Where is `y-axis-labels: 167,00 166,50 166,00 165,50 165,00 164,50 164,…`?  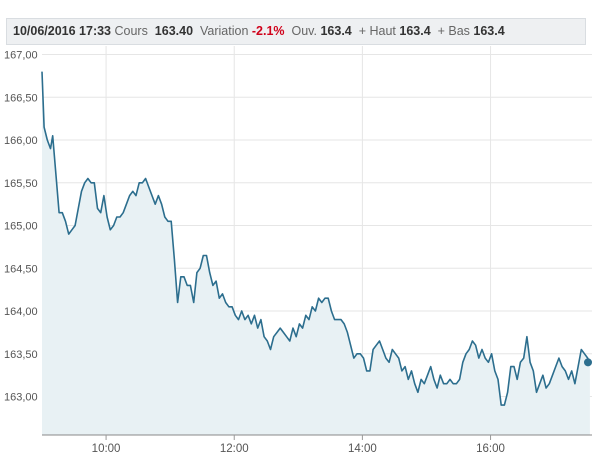 y-axis-labels: 167,00 166,50 166,00 165,50 165,00 164,50 164,… is located at coordinates (21, 227).